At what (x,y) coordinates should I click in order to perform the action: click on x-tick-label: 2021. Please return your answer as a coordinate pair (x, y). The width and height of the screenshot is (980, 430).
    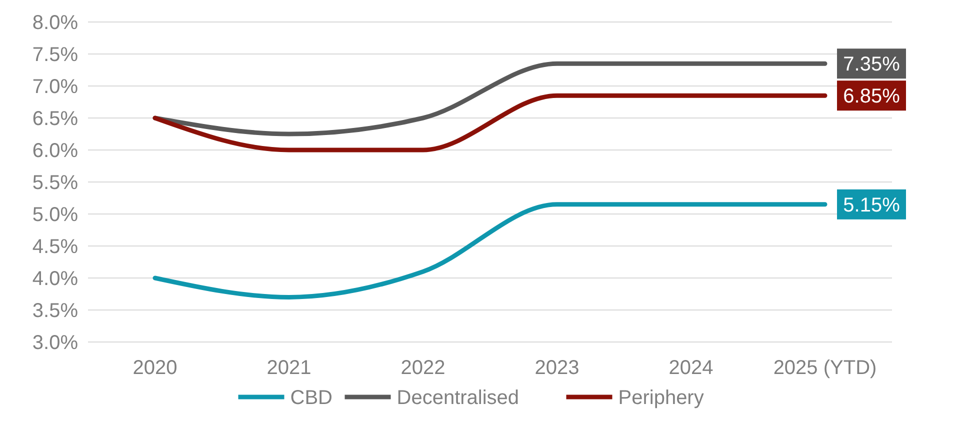
    Looking at the image, I should click on (289, 368).